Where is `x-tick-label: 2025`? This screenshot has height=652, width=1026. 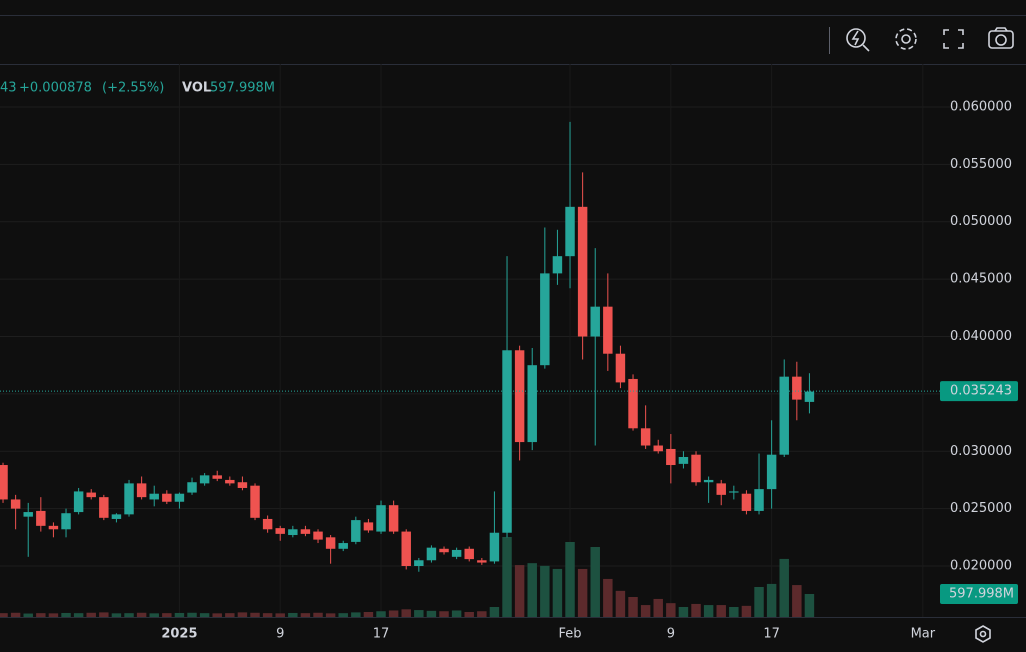 x-tick-label: 2025 is located at coordinates (179, 634).